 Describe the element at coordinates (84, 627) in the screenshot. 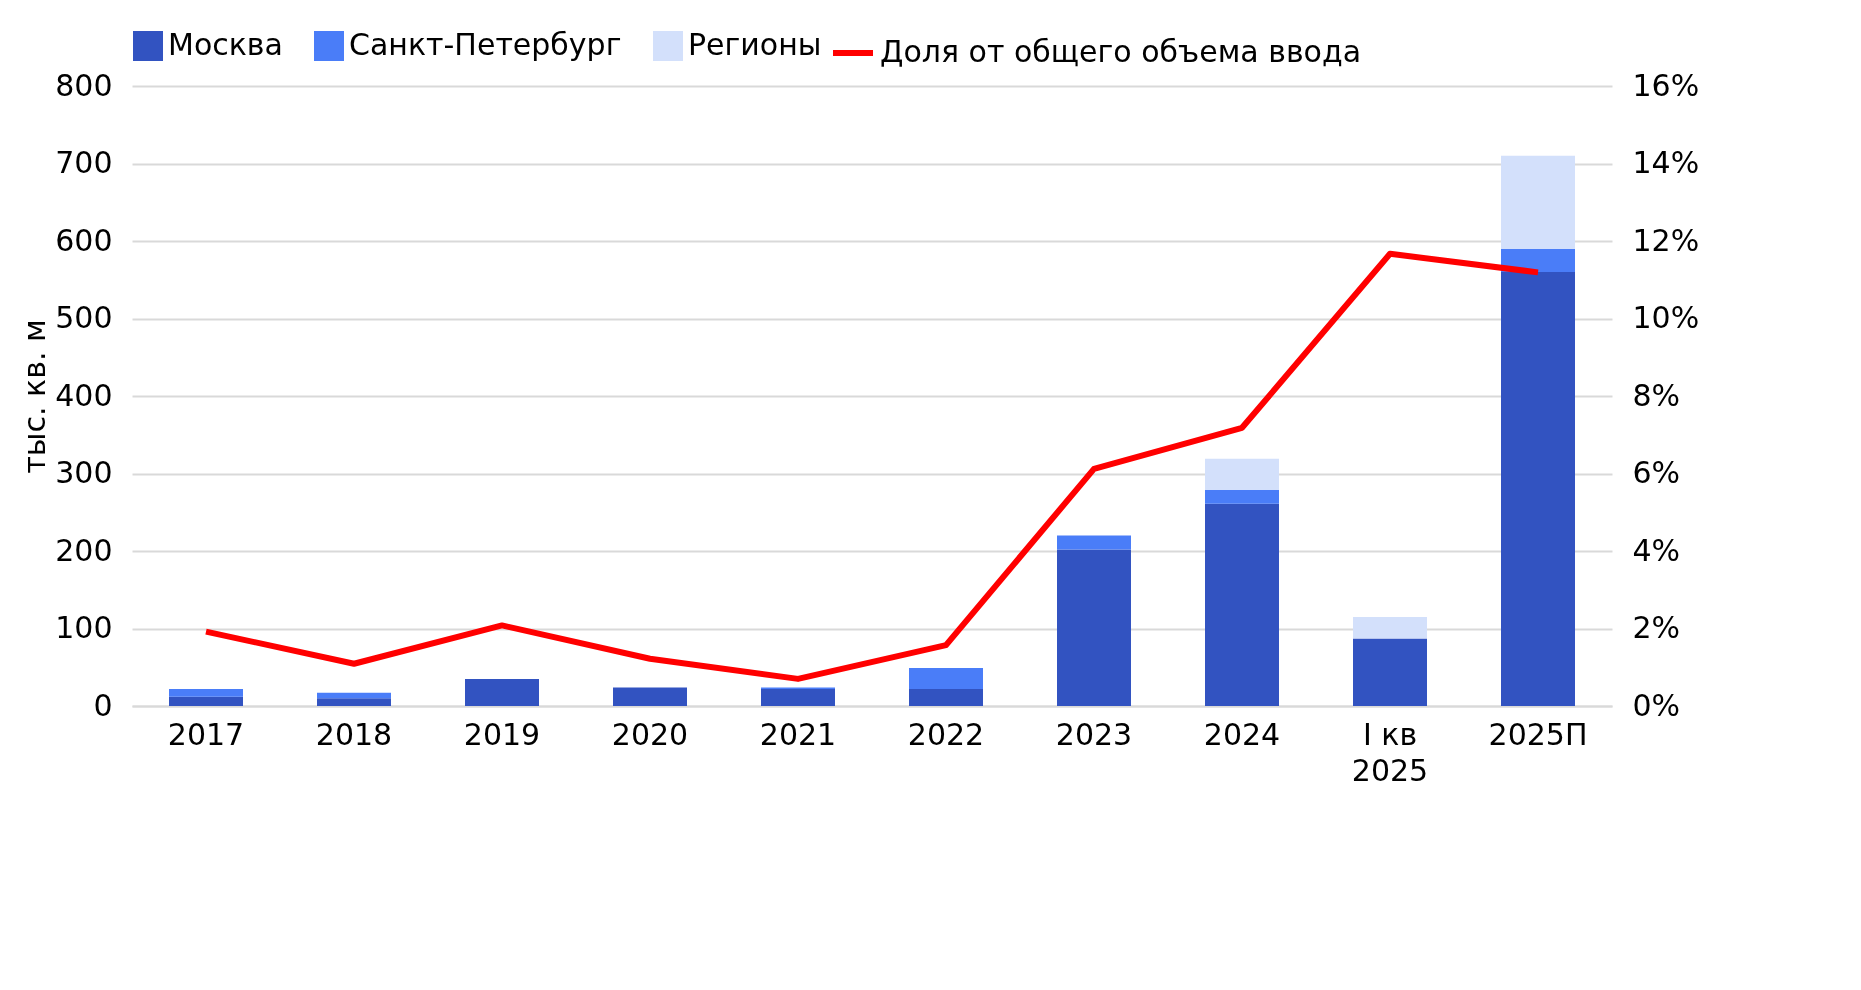

I see `y-tick-label: 100` at that location.